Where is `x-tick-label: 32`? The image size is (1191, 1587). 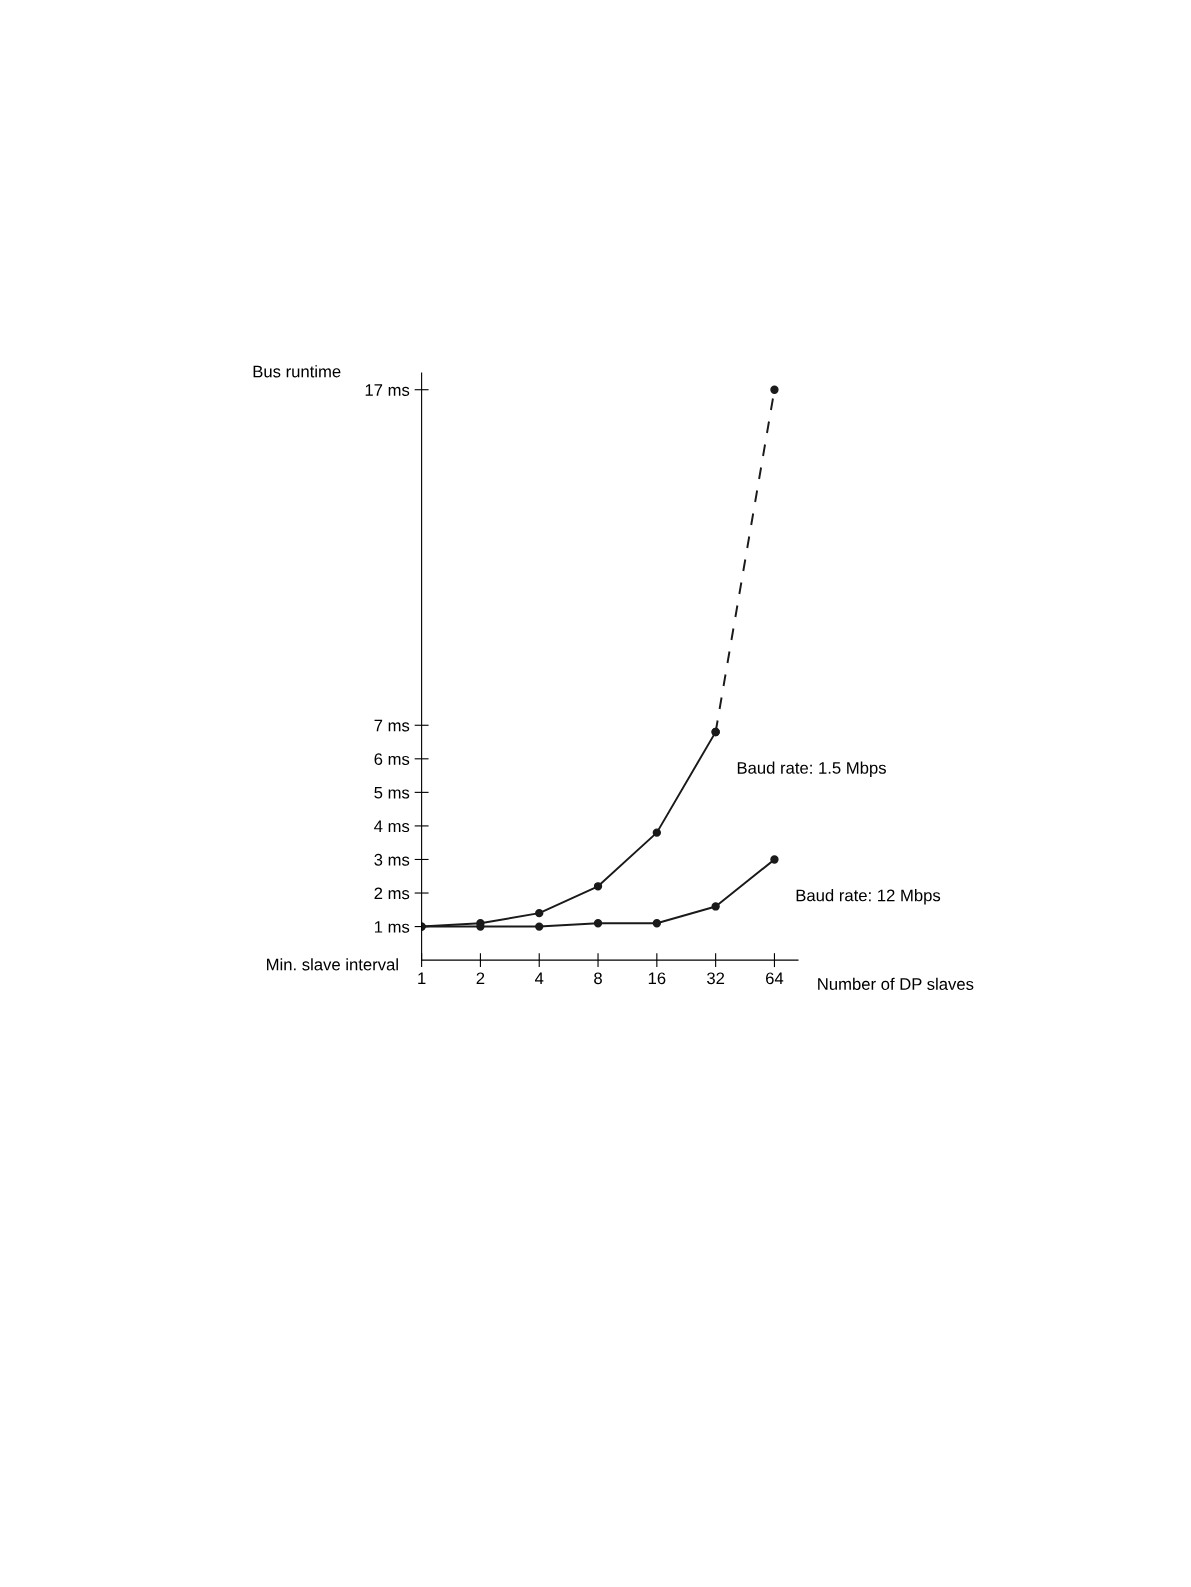
x-tick-label: 32 is located at coordinates (716, 978).